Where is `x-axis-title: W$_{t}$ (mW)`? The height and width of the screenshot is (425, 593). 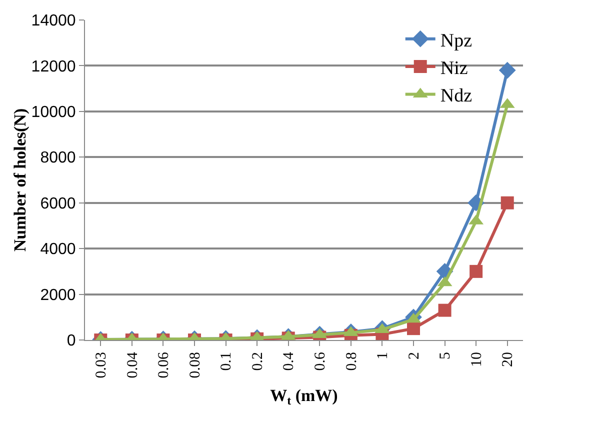
x-axis-title: W$_{t}$ (mW) is located at coordinates (304, 397).